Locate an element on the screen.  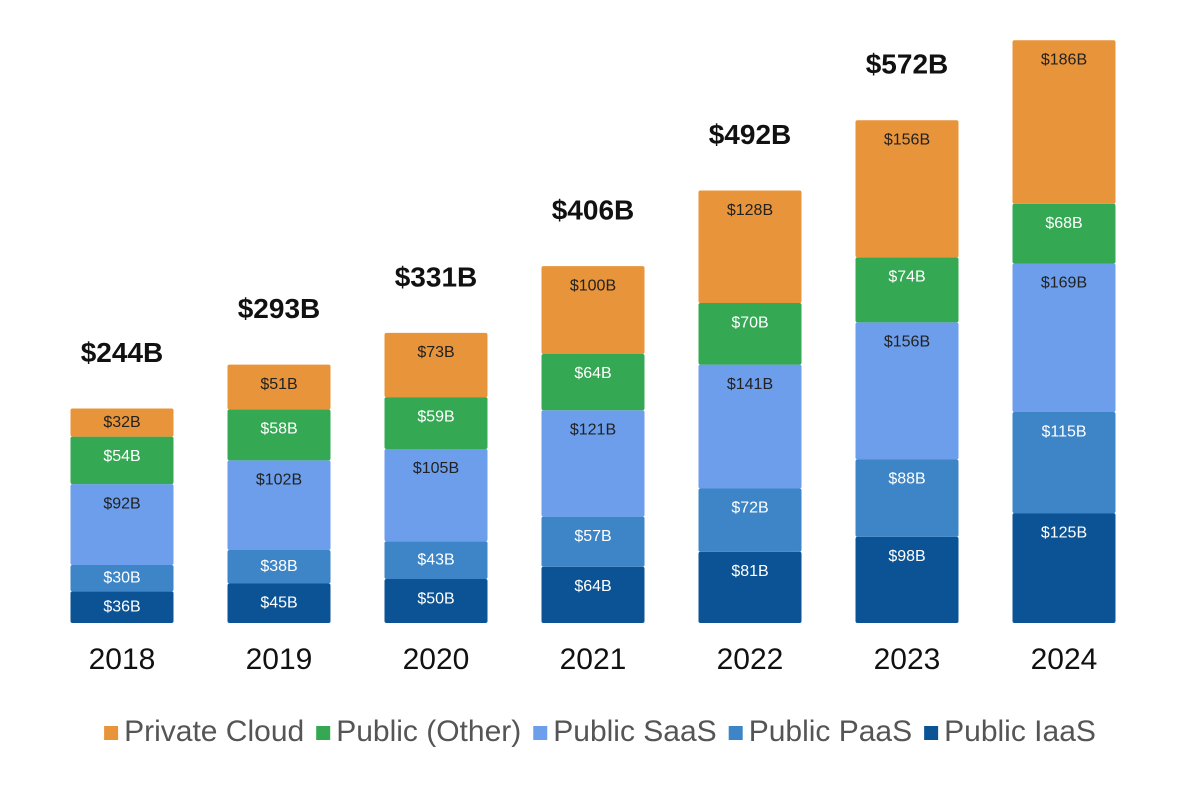
total-label: $492B is located at coordinates (750, 134).